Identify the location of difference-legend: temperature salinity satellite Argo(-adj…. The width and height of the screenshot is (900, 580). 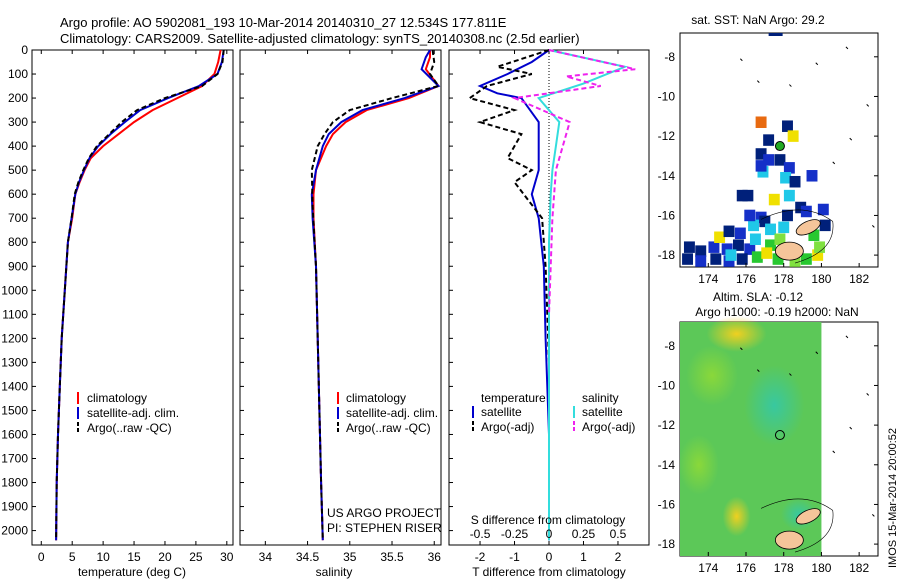
(553, 412).